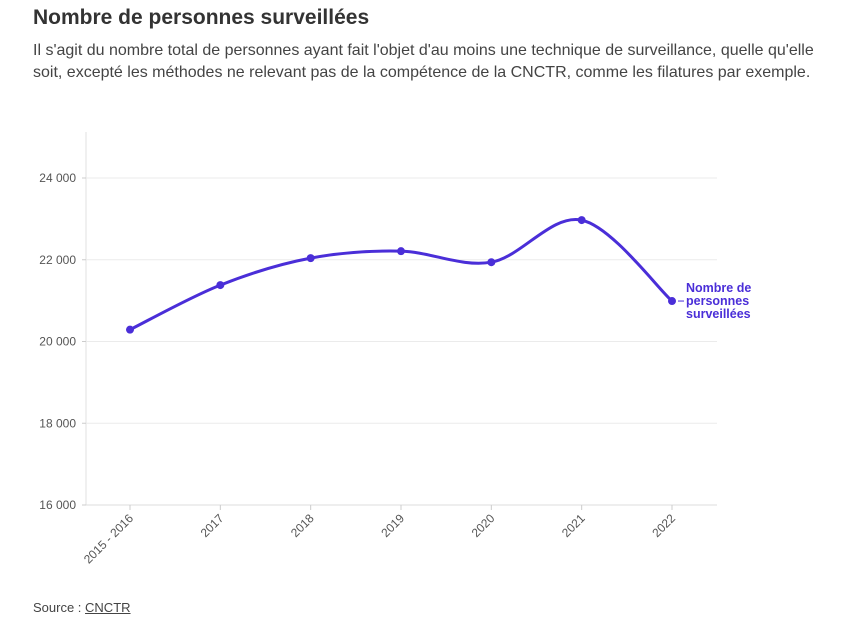  Describe the element at coordinates (718, 314) in the screenshot. I see `series-label: surveillées` at that location.